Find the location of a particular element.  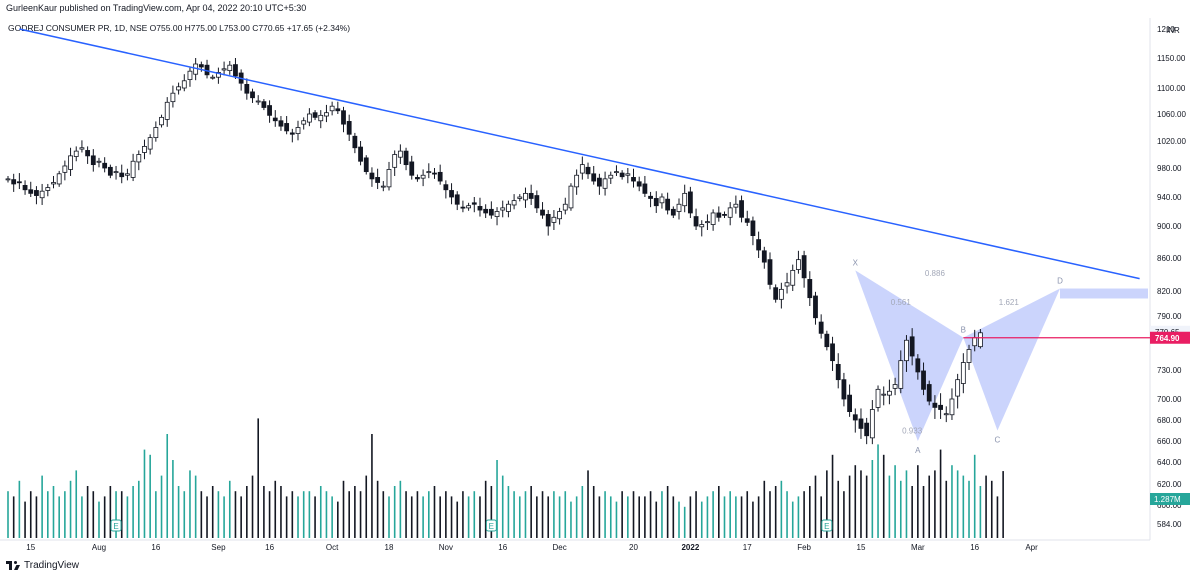

price-tick-label: 640.00 is located at coordinates (1169, 462).